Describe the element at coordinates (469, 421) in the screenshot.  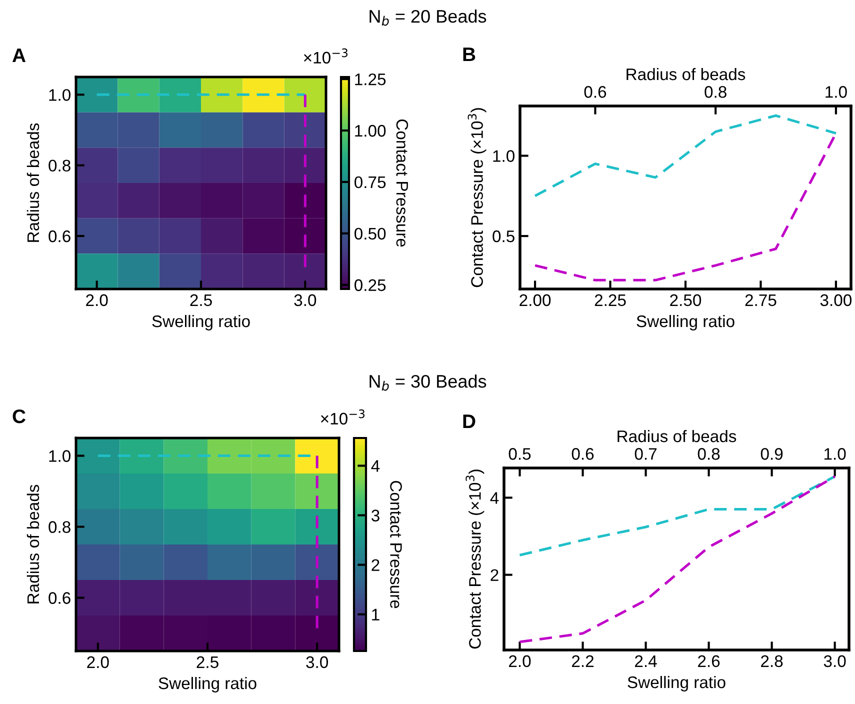
I see `text: D` at that location.